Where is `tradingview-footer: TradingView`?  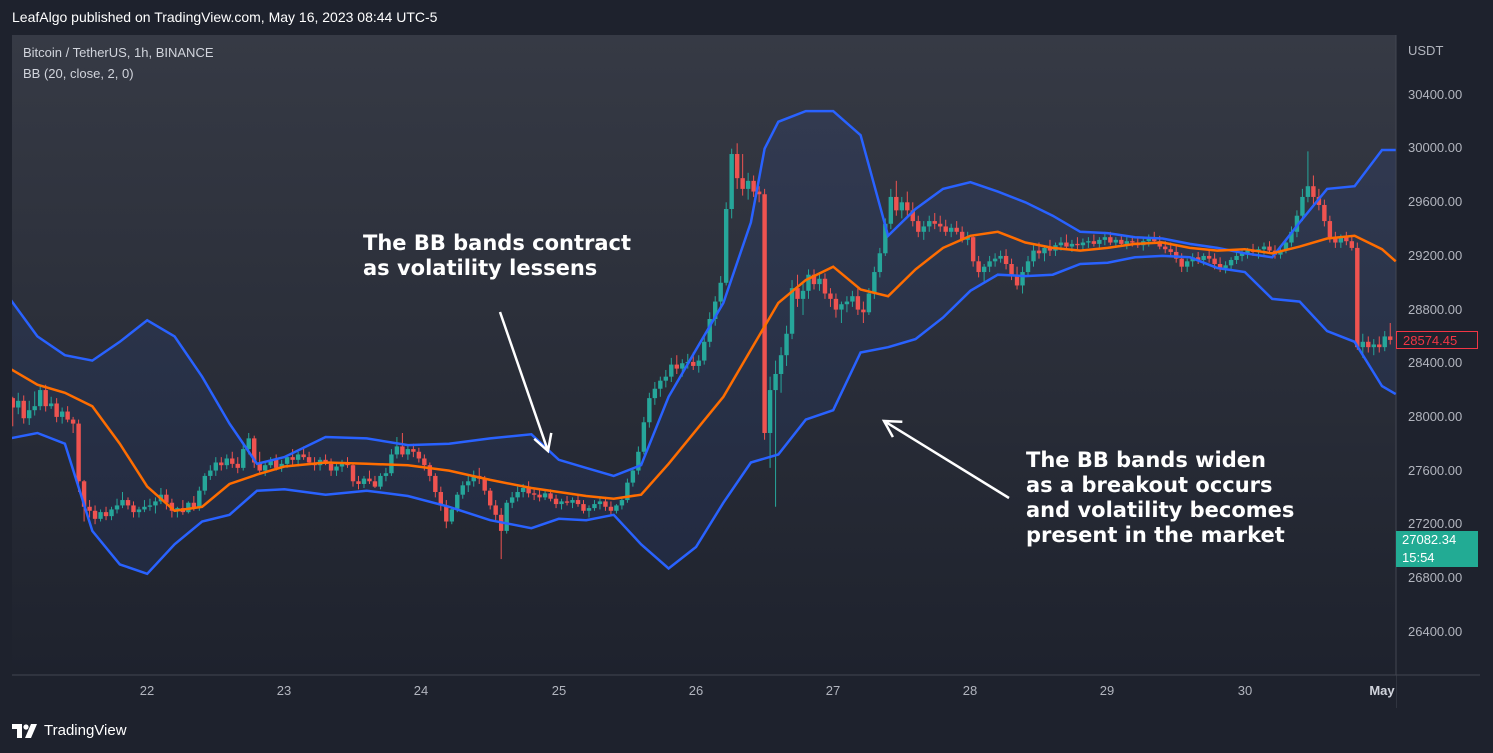 tradingview-footer: TradingView is located at coordinates (69, 730).